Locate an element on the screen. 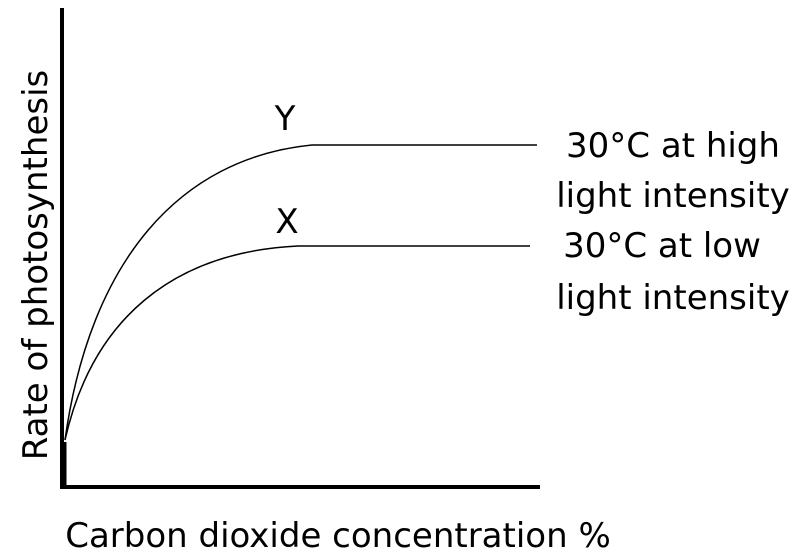  curve-label: 30°C at low is located at coordinates (662, 246).